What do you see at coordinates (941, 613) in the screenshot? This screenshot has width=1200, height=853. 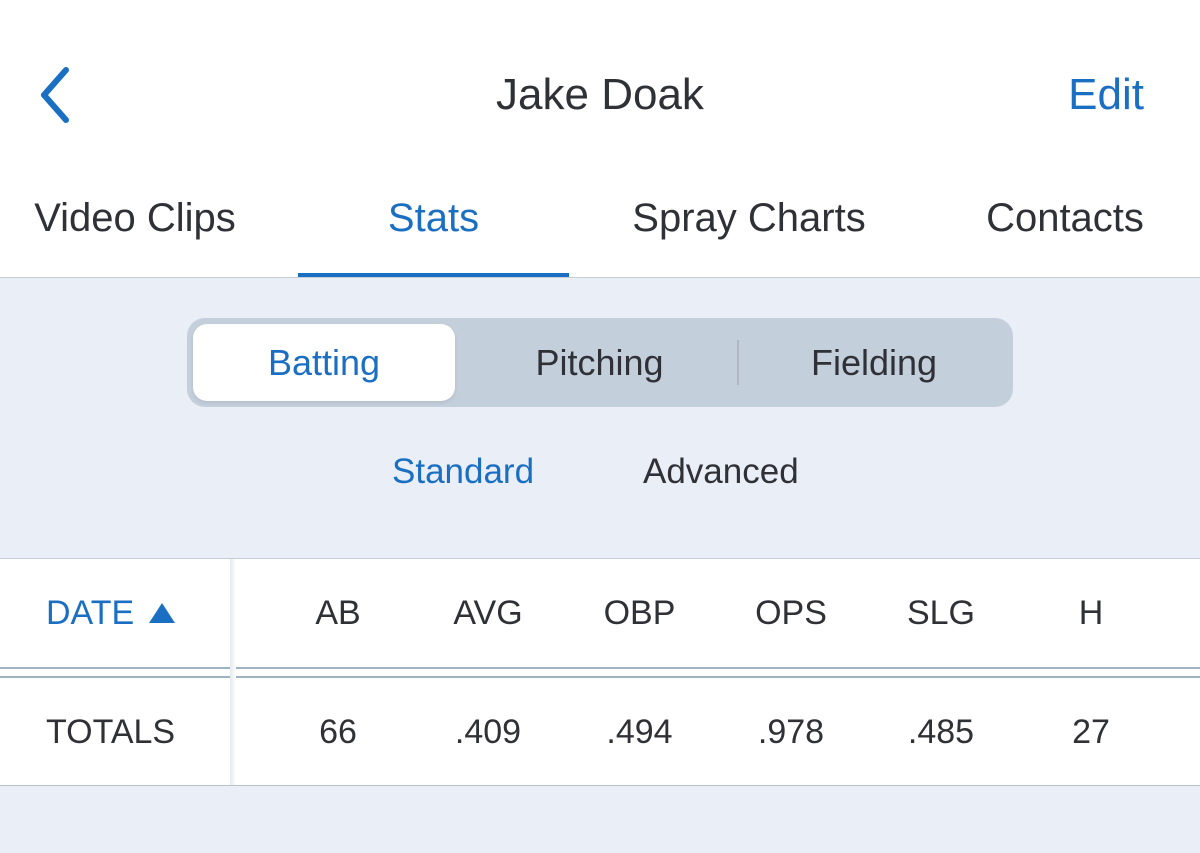 I see `column-header-slg: SLG` at bounding box center [941, 613].